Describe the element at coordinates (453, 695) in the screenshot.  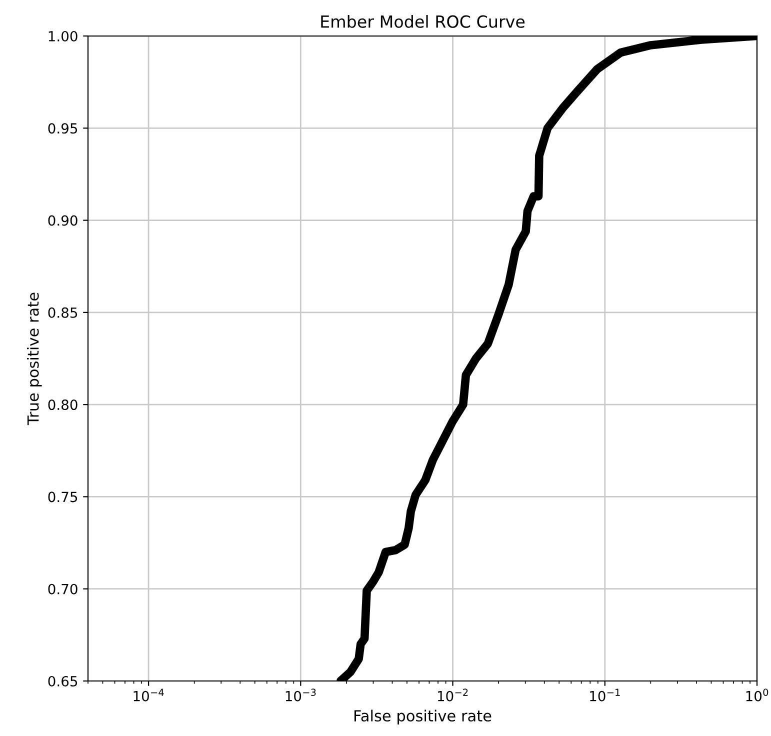
I see `x-tick-label: 10$^{−2}$` at that location.